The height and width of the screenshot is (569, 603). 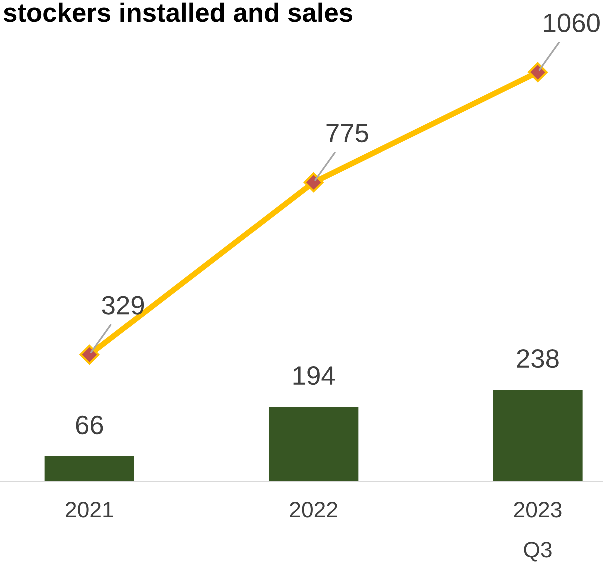 What do you see at coordinates (90, 425) in the screenshot?
I see `data-label: 66` at bounding box center [90, 425].